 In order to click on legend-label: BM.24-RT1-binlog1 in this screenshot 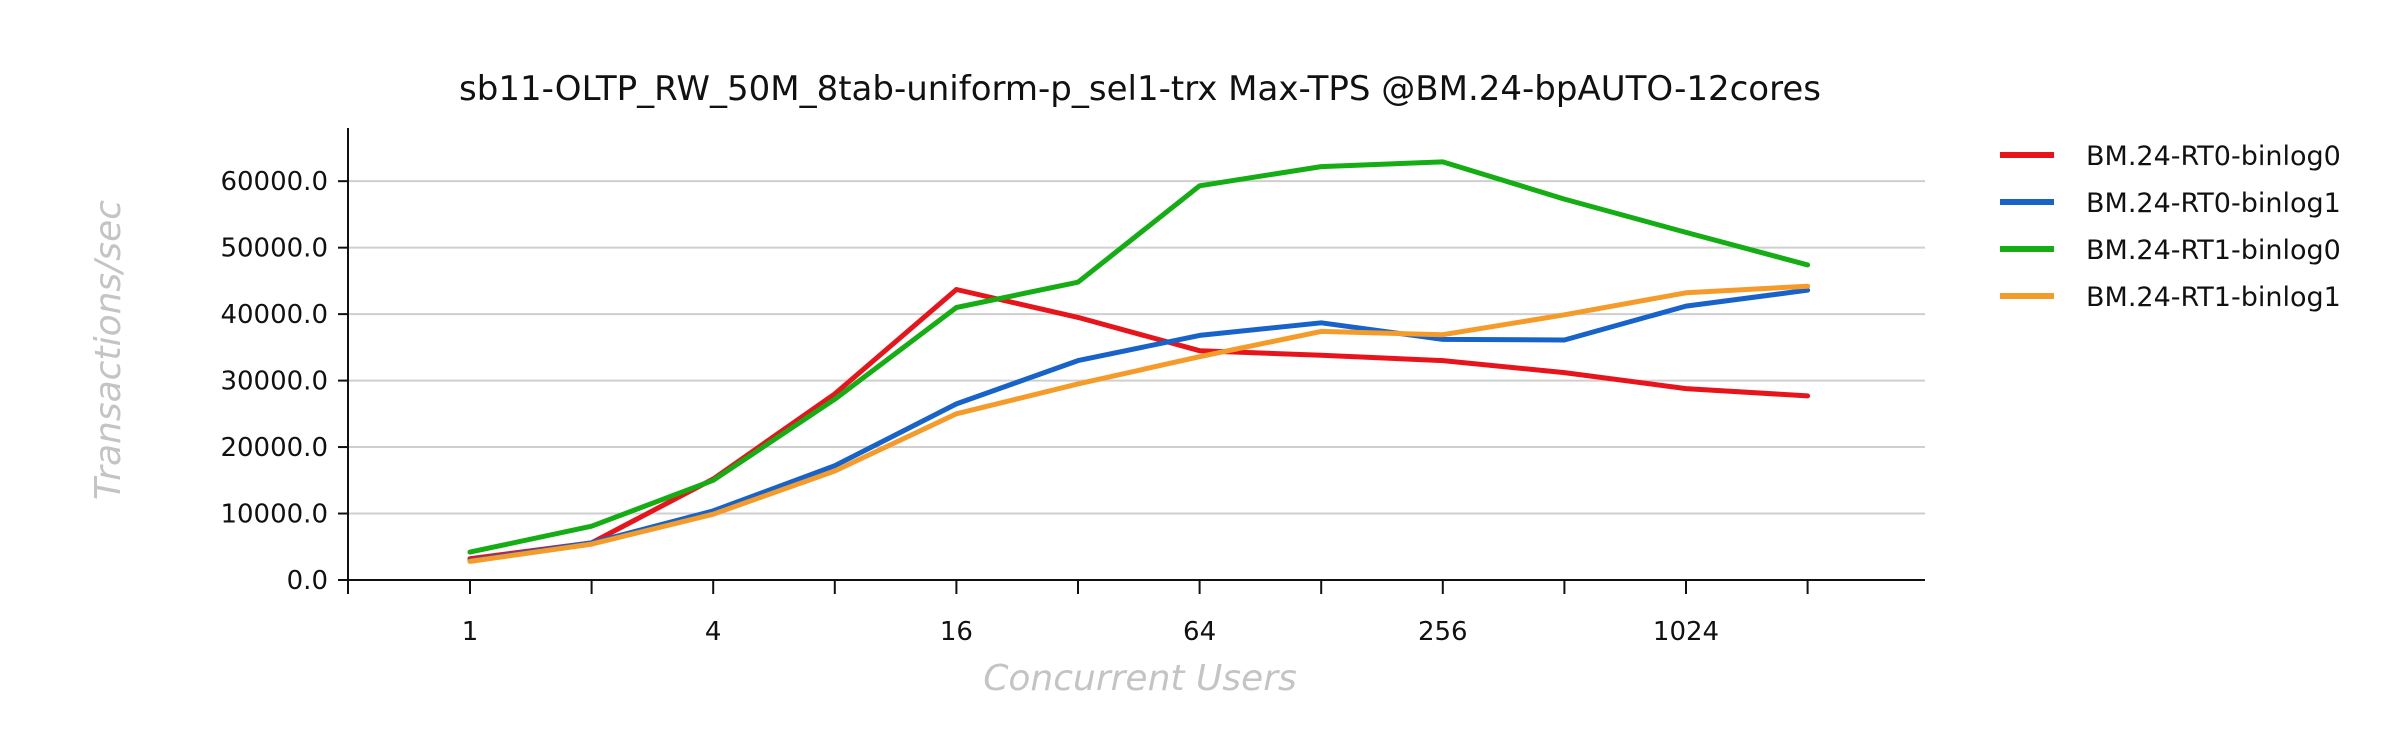, I will do `click(2213, 297)`.